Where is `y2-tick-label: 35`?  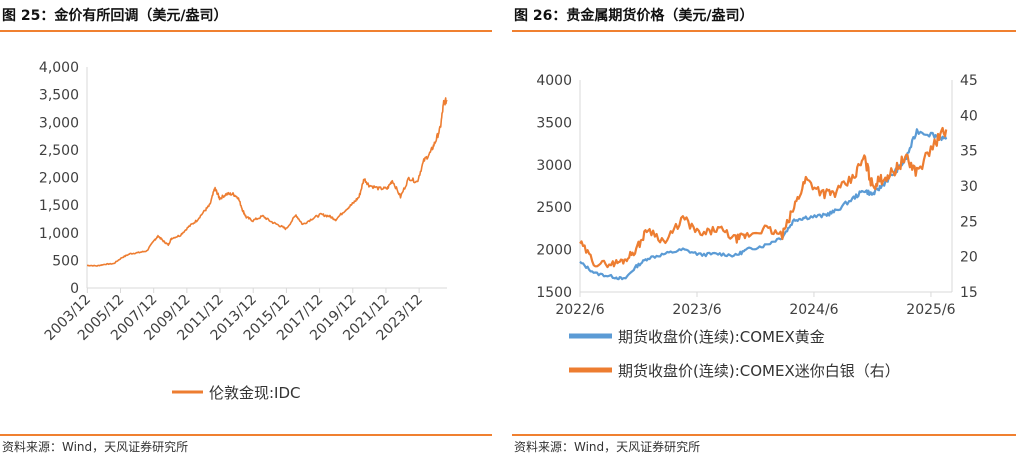
y2-tick-label: 35 is located at coordinates (969, 152).